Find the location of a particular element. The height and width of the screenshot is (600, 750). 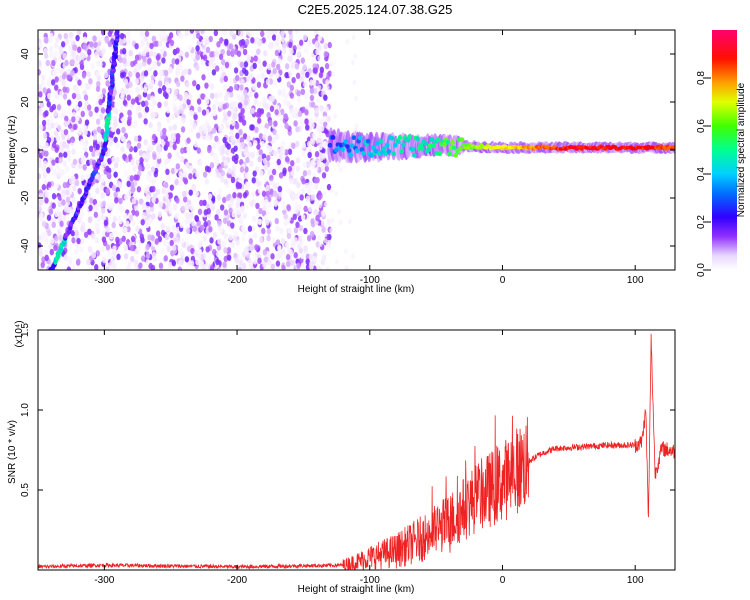

x-tick-label: -200 is located at coordinates (237, 580).